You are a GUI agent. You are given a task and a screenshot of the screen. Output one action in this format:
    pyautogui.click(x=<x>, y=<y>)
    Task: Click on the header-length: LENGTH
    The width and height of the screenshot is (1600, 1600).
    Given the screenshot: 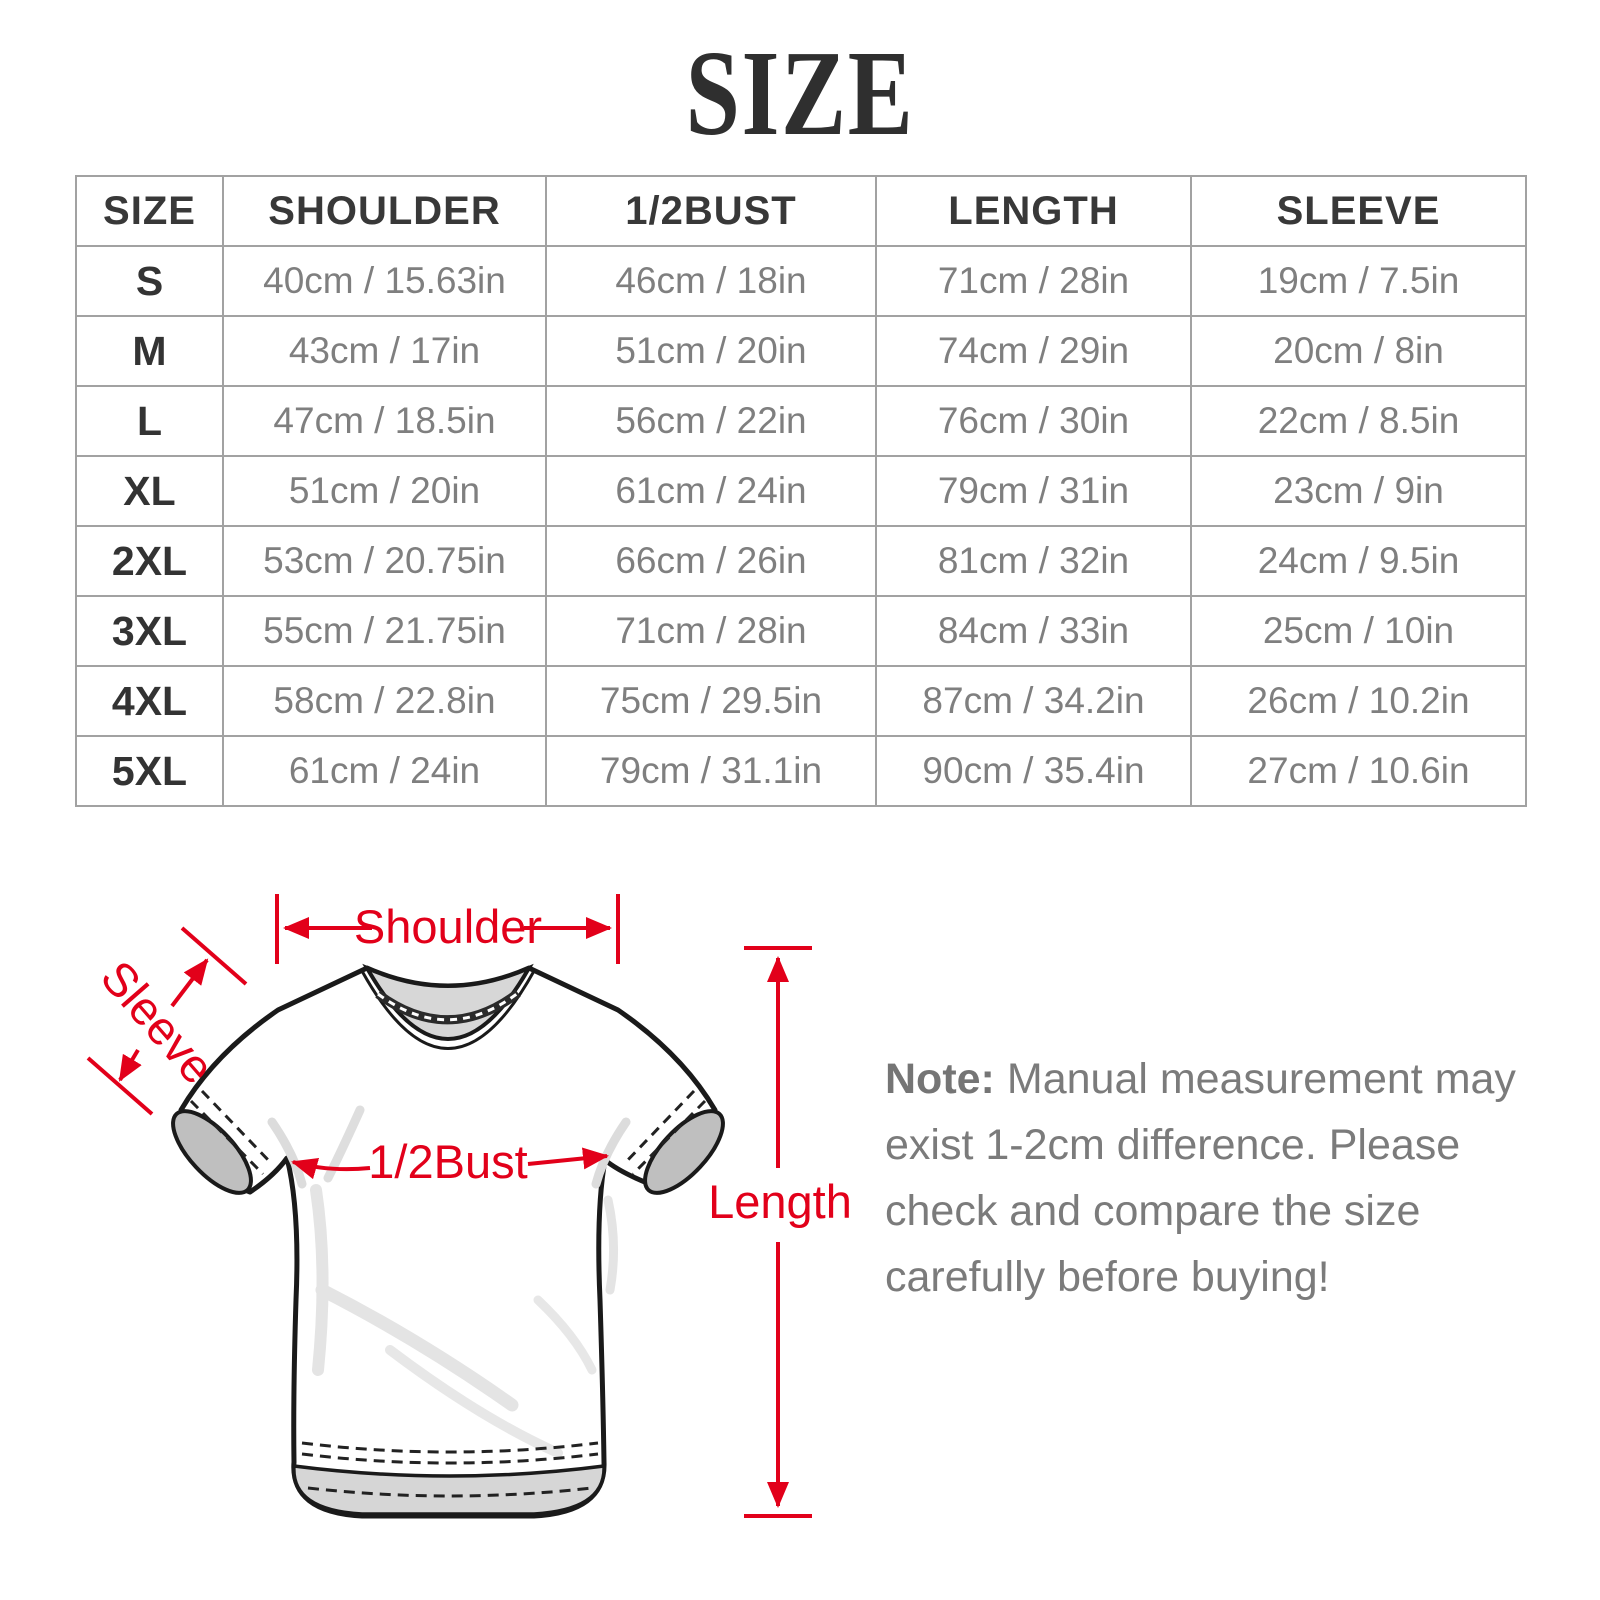 What is the action you would take?
    pyautogui.click(x=1033, y=211)
    